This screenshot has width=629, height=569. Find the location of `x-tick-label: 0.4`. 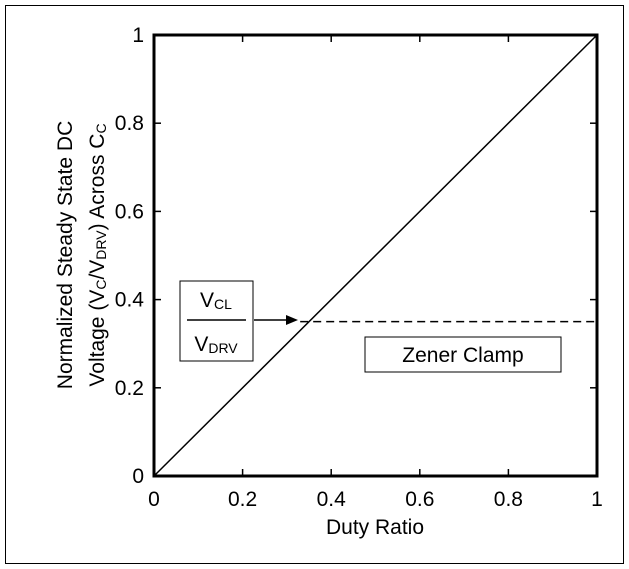

x-tick-label: 0.4 is located at coordinates (332, 499).